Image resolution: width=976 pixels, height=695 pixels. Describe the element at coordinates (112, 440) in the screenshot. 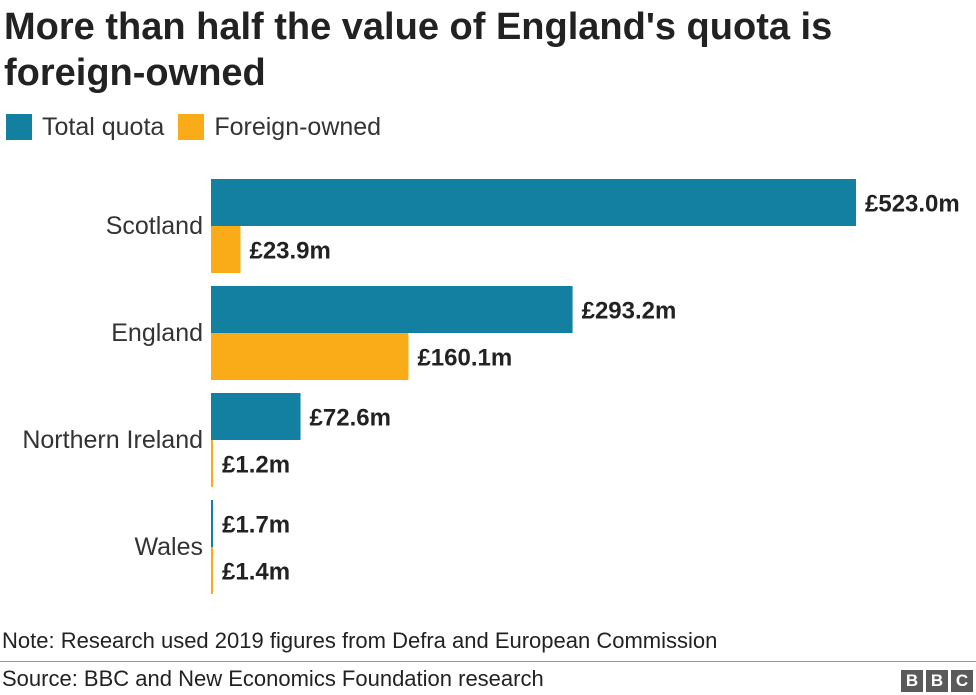

I see `category-label: Northern Ireland` at that location.